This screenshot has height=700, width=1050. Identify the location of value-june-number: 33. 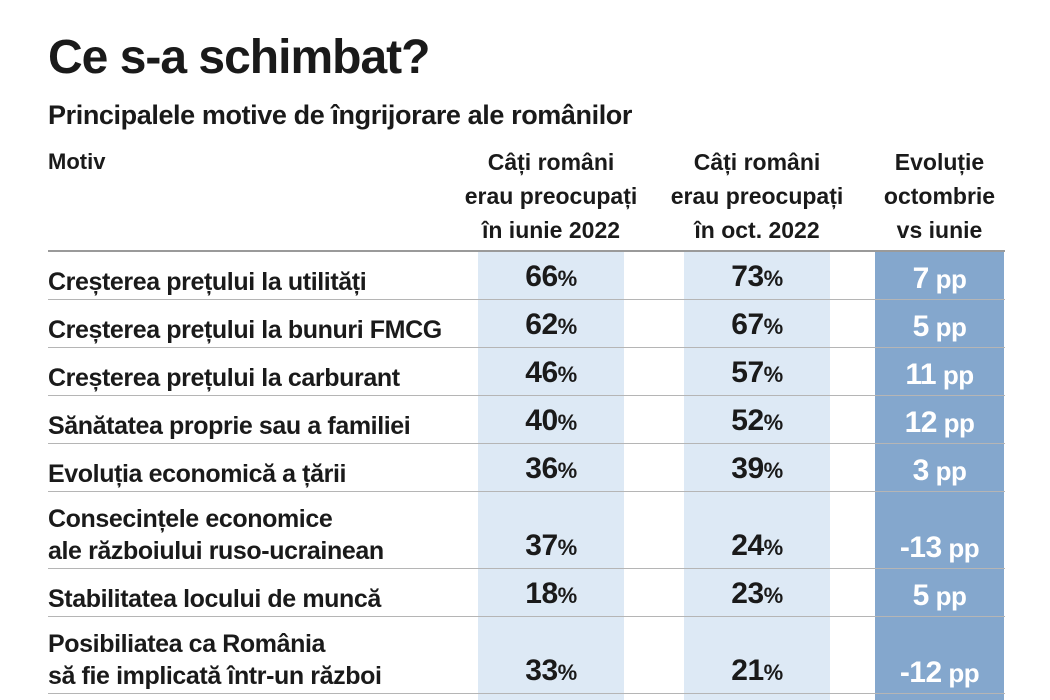
(541, 670).